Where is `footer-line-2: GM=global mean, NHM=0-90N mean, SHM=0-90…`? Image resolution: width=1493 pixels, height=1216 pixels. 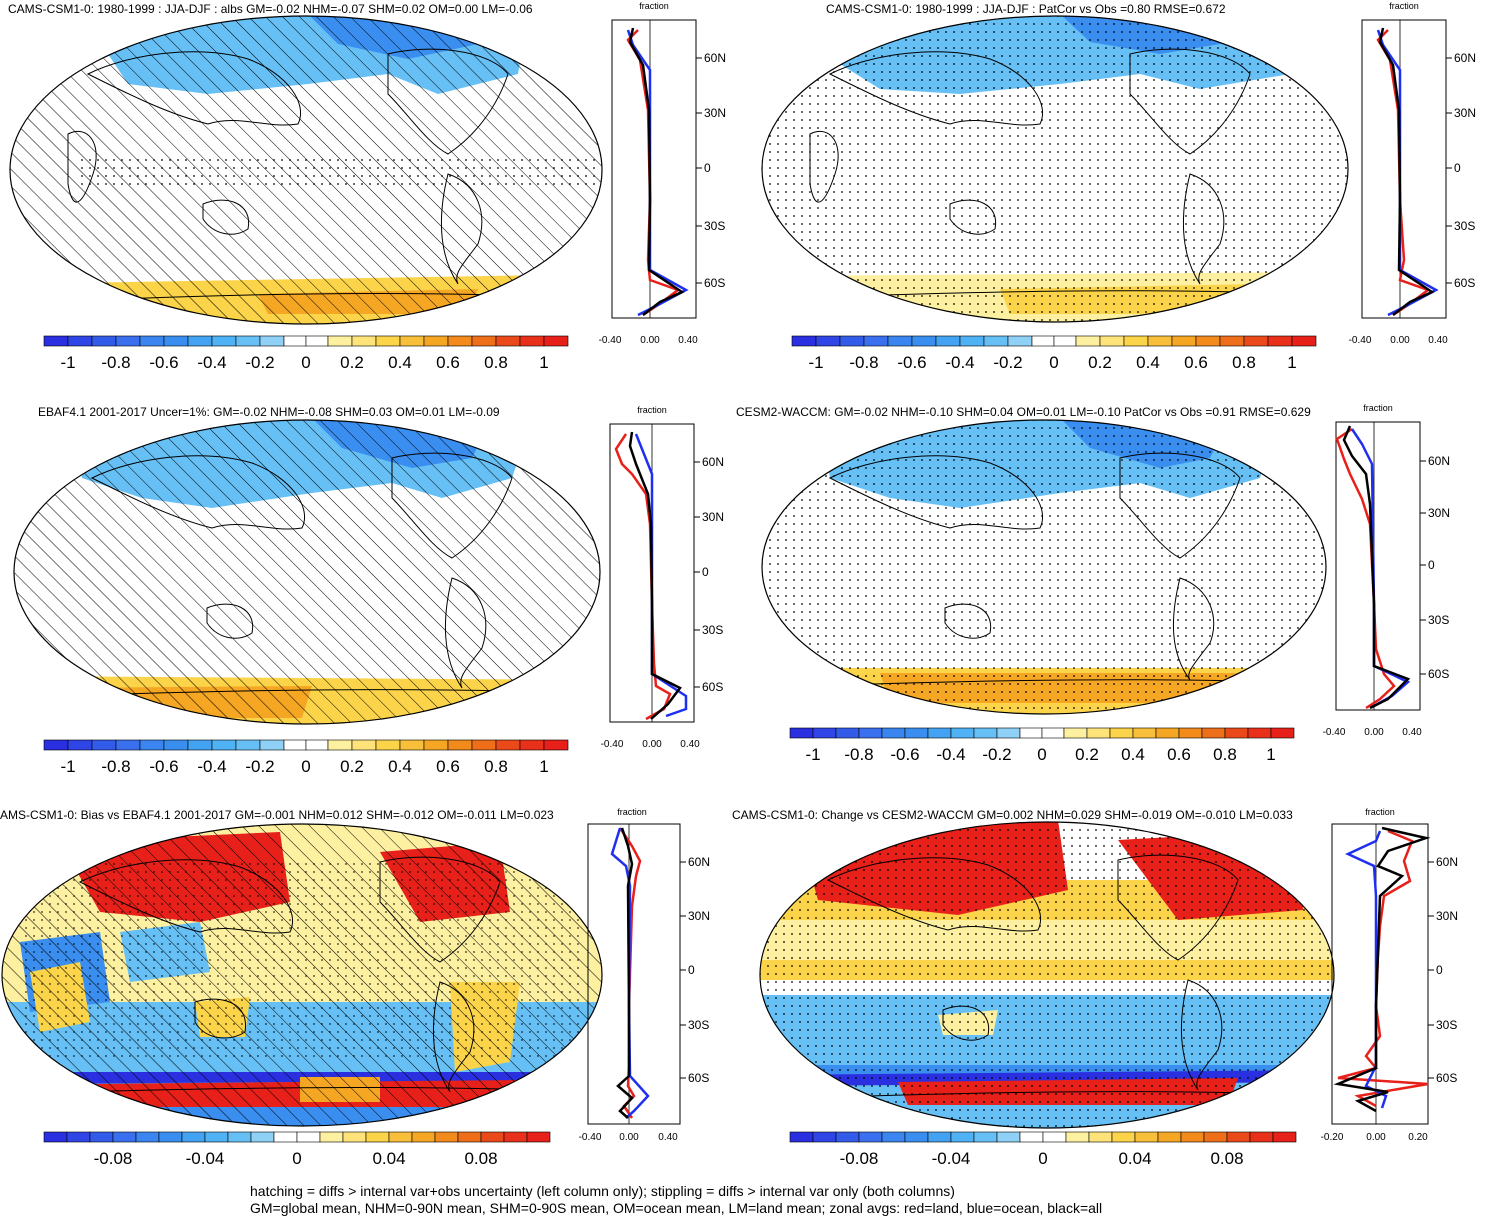 footer-line-2: GM=global mean, NHM=0-90N mean, SHM=0-90… is located at coordinates (676, 1208).